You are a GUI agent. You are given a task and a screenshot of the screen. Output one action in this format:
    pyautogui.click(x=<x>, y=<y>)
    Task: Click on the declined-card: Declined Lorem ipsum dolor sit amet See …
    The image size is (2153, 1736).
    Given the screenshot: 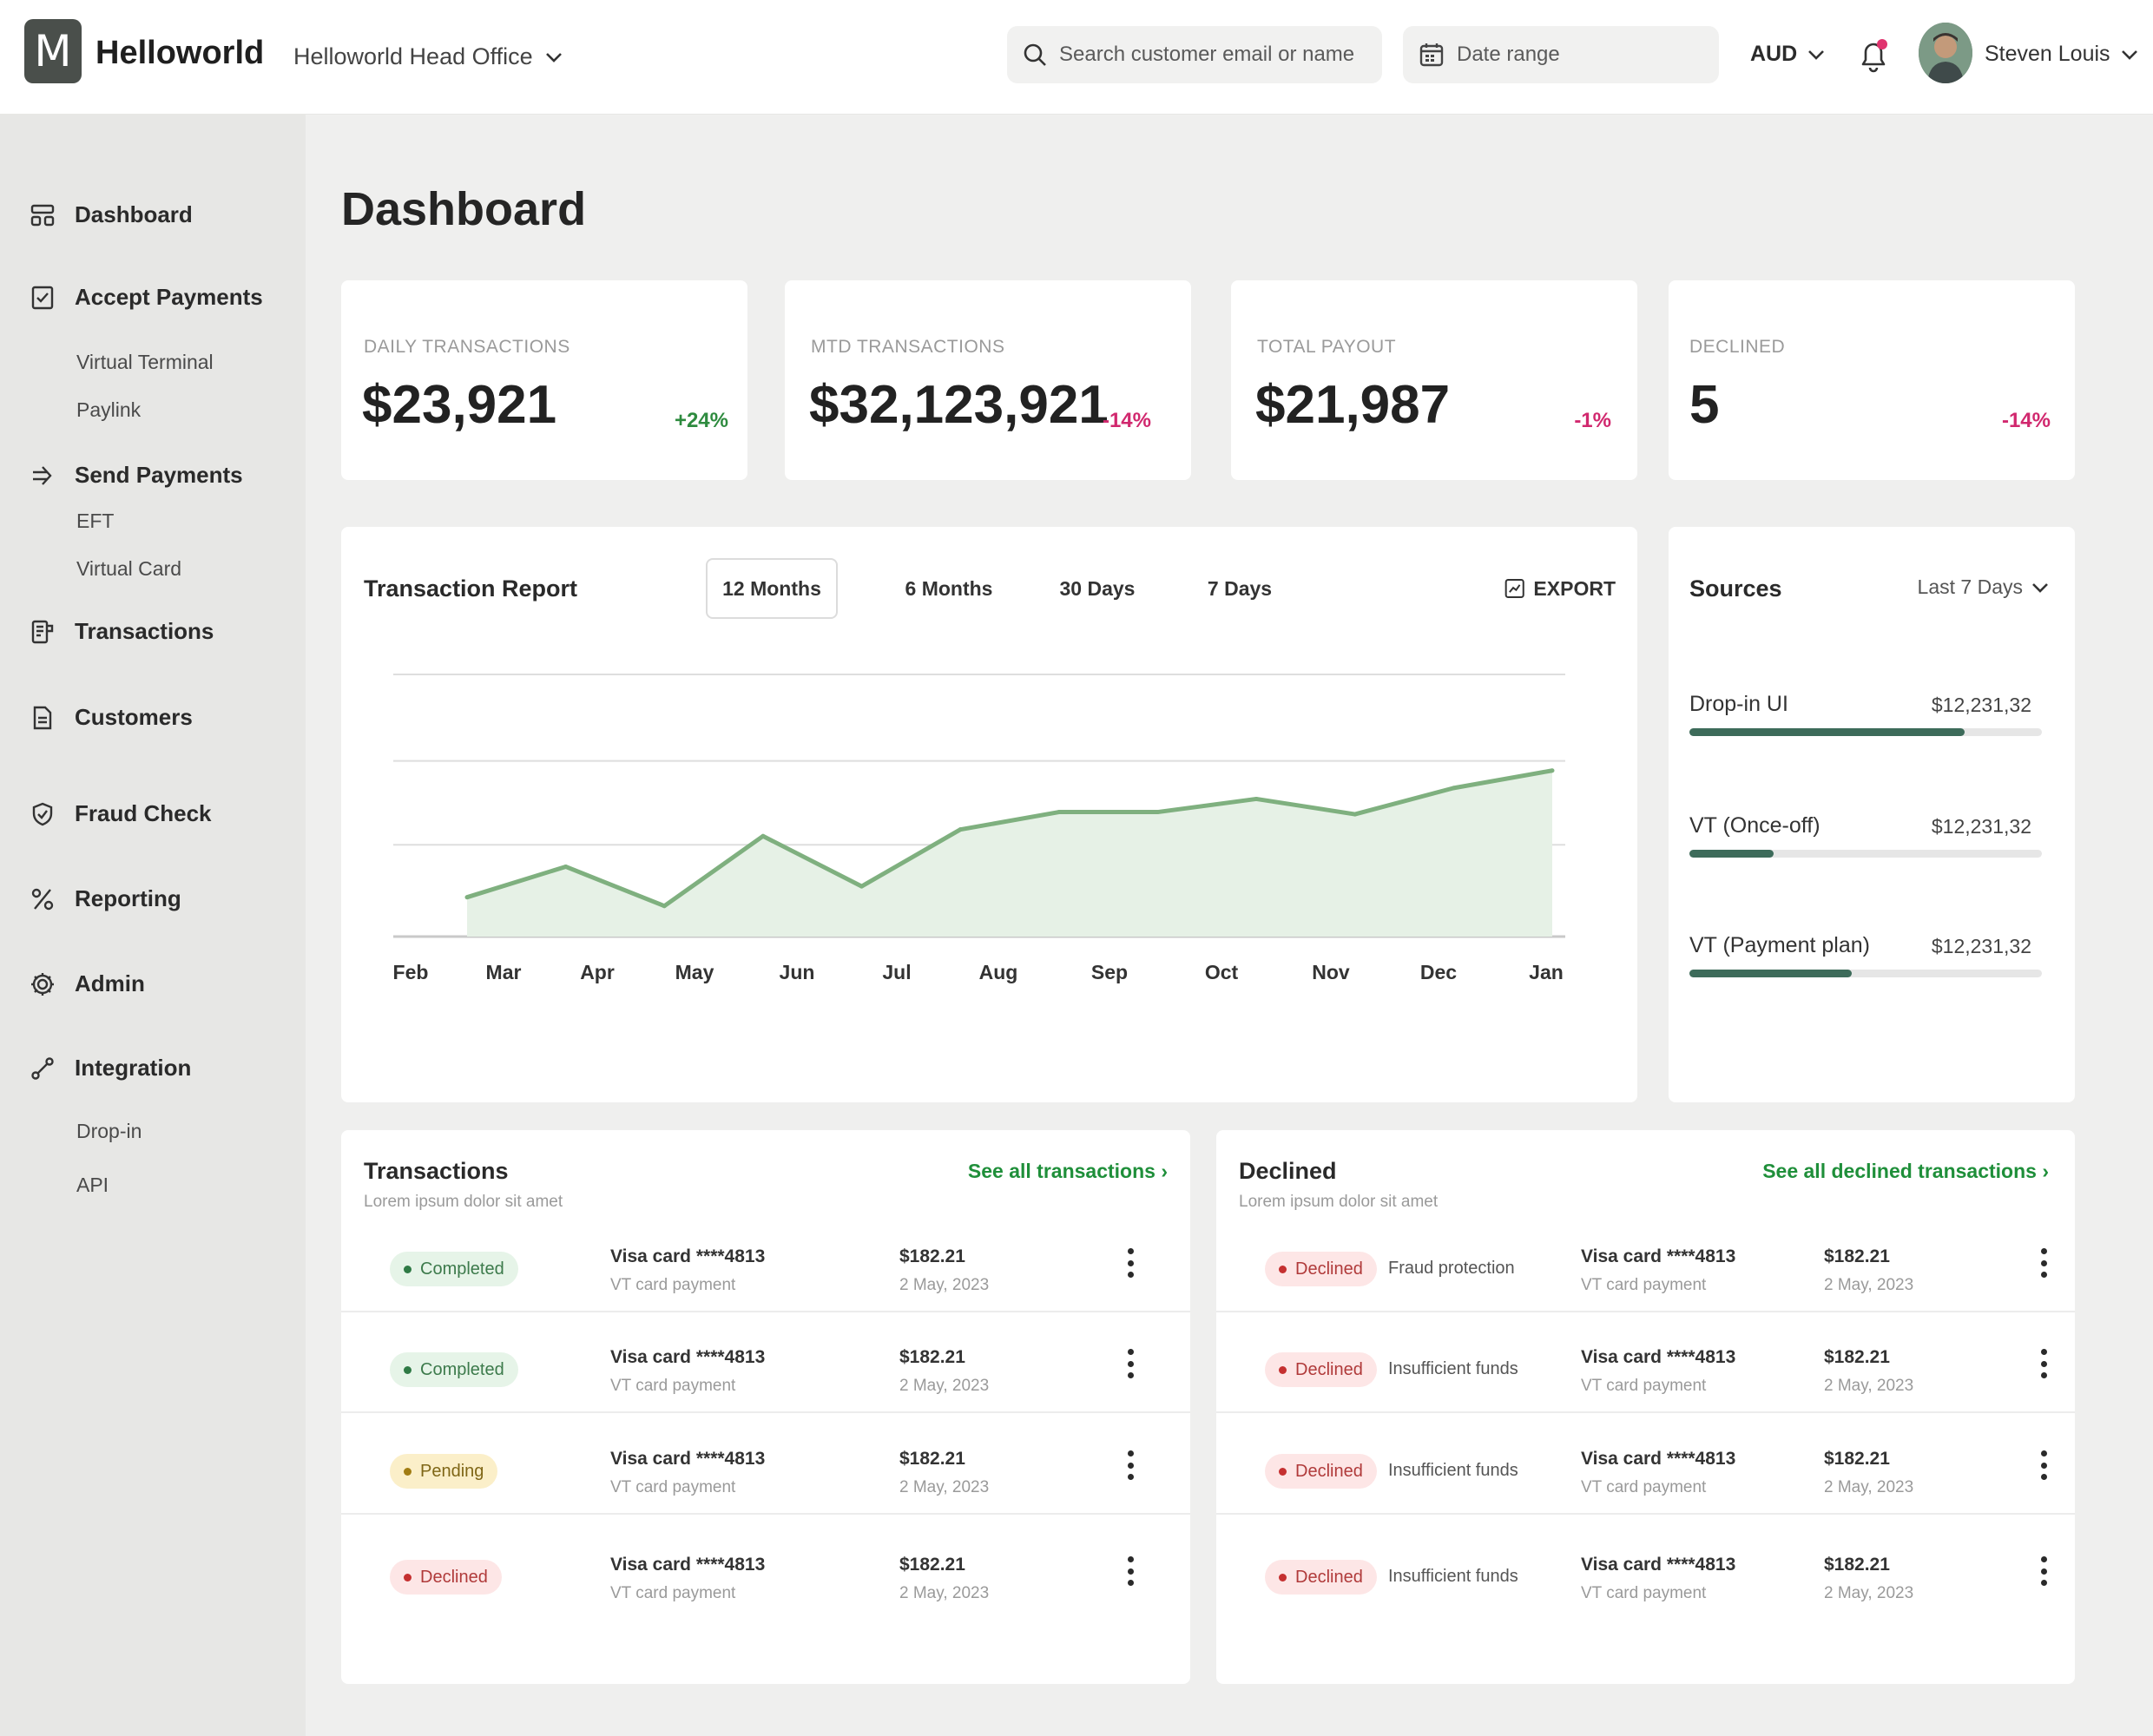 What is the action you would take?
    pyautogui.click(x=1645, y=1407)
    